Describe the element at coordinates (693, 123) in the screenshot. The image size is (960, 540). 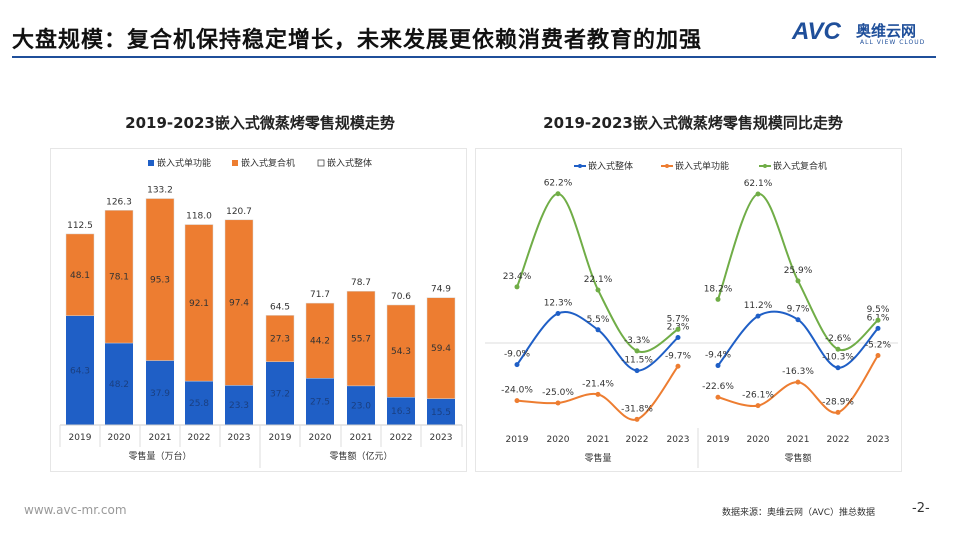
I see `line-chart-title: 2019-2023嵌入式微蒸烤零售规模同比走势` at that location.